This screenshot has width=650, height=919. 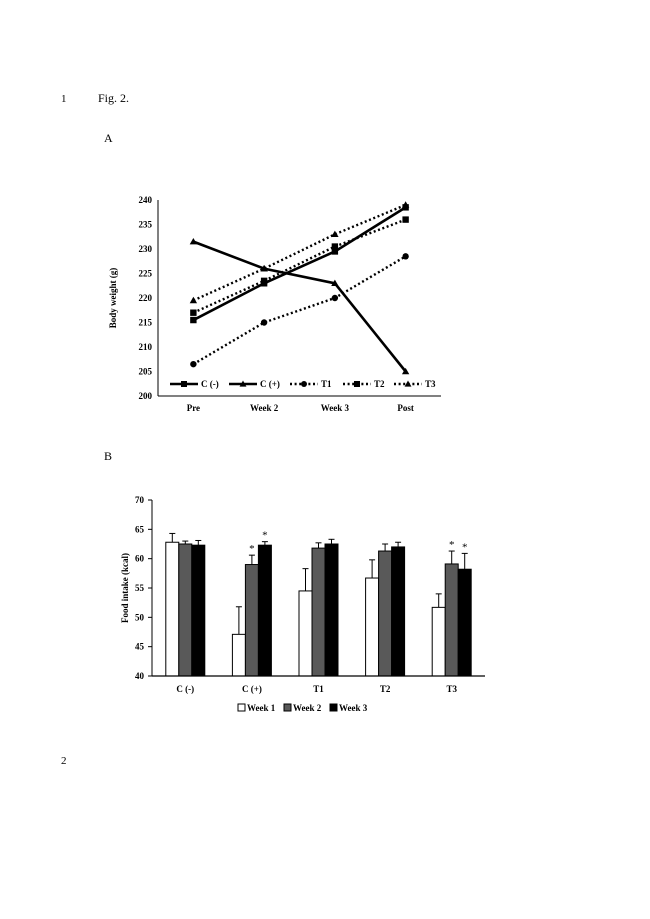 I want to click on x-tick-label: Week 2, so click(x=264, y=408).